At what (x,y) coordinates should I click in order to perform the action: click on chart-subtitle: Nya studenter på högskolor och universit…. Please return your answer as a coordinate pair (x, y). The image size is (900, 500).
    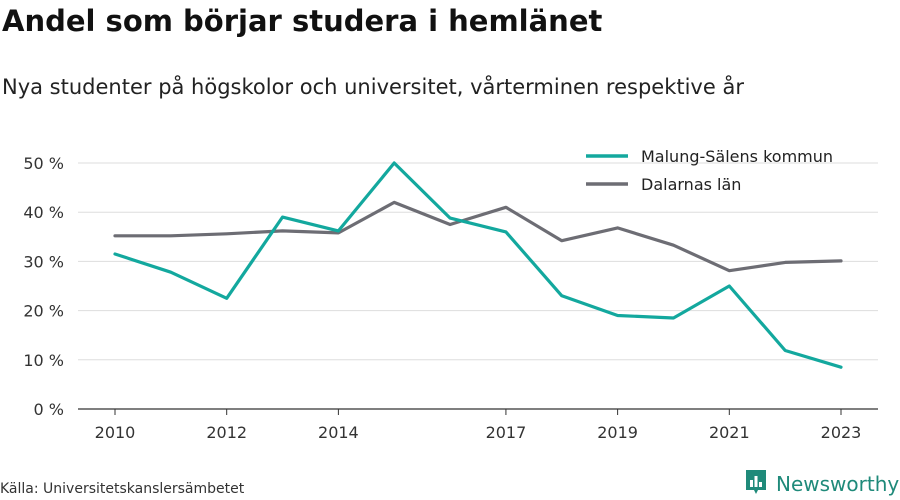
    Looking at the image, I should click on (373, 87).